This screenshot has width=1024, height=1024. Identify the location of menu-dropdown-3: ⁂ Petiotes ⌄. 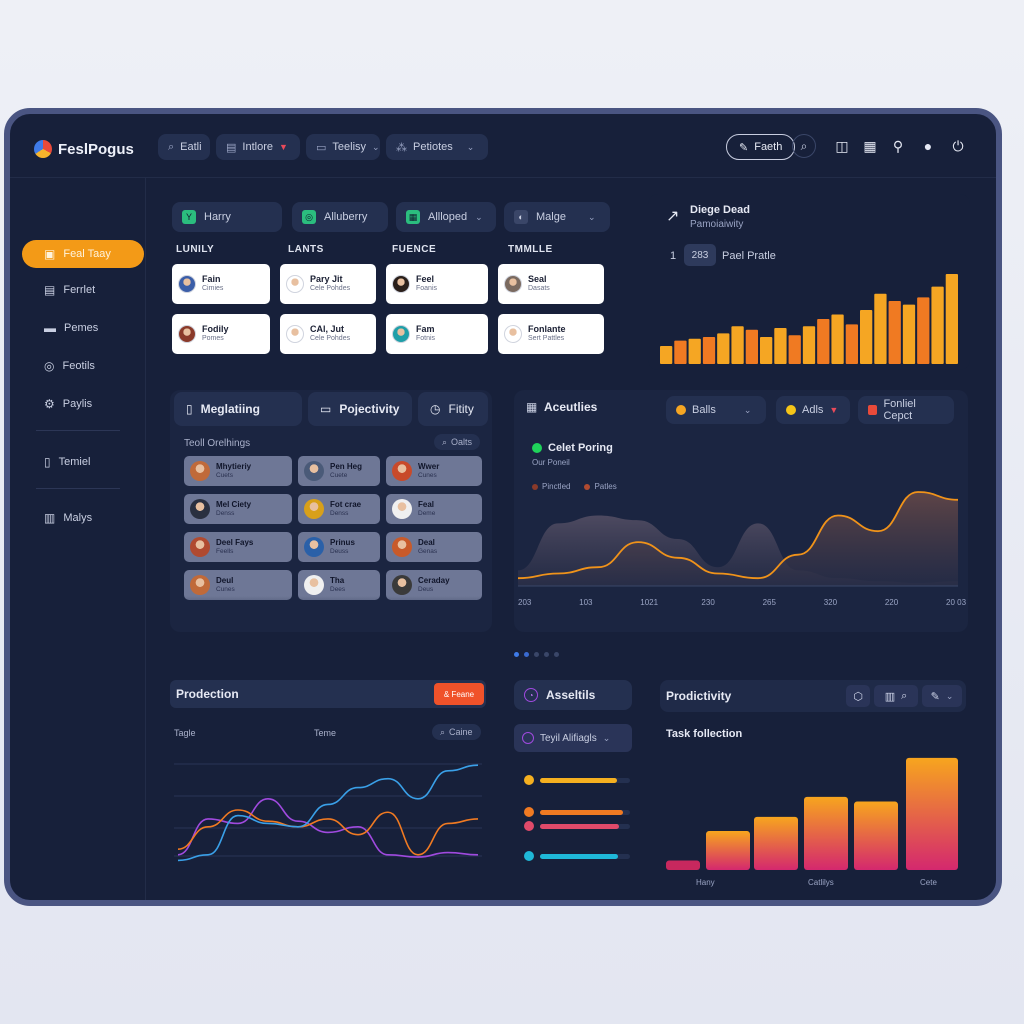
(437, 147).